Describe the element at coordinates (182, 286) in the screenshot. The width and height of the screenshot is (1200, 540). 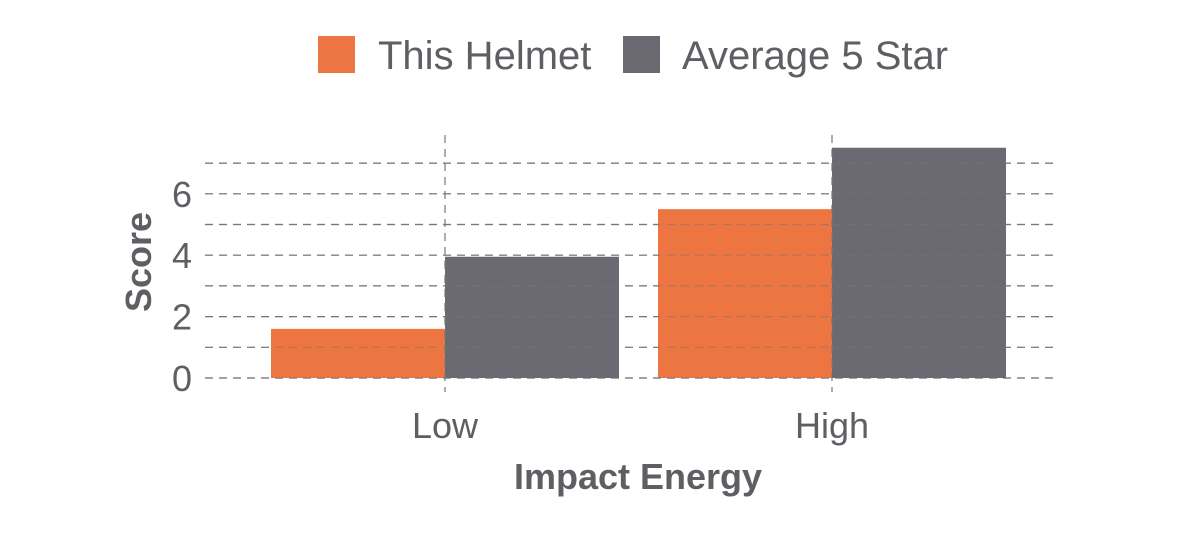
I see `y-axis-ticks: 0 2 4 6` at that location.